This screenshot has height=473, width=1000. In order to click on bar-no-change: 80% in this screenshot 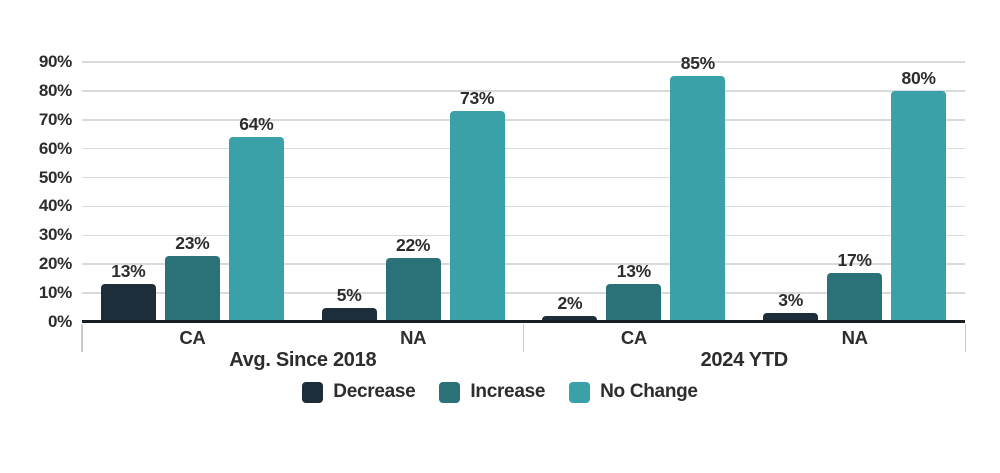, I will do `click(919, 195)`.